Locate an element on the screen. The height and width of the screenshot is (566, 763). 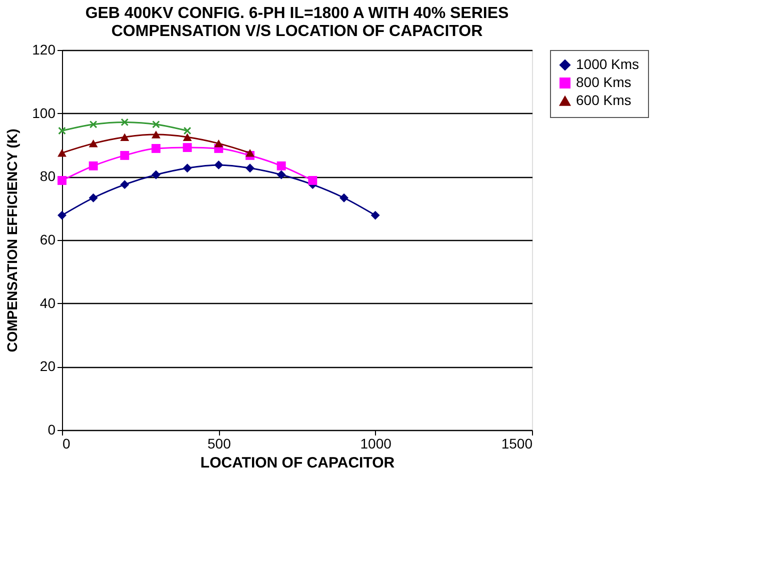
y-tick-label: 100 is located at coordinates (44, 112).